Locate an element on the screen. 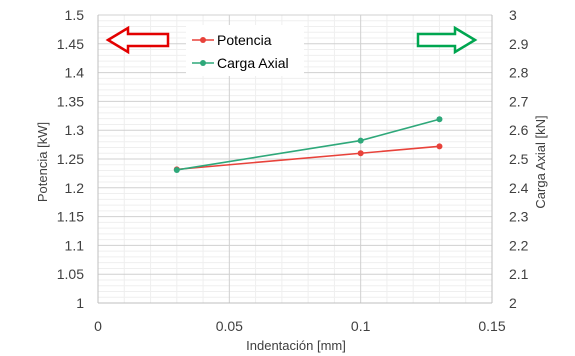 This screenshot has height=356, width=575. y-axis-left-title: Potencia [kW] is located at coordinates (42, 162).